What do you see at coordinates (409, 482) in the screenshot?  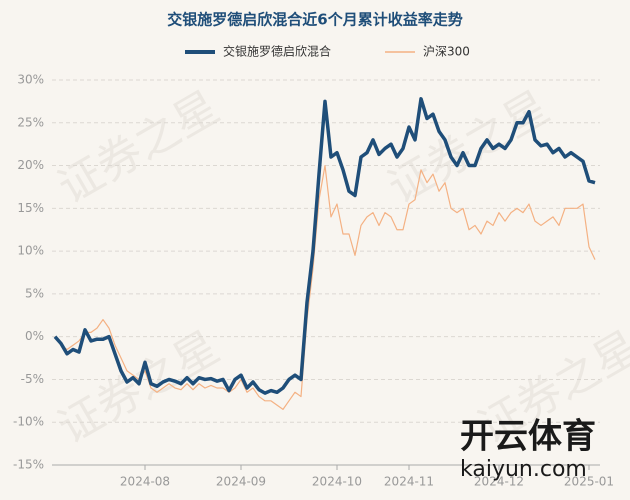 I see `x-tick-label: 2024-11` at bounding box center [409, 482].